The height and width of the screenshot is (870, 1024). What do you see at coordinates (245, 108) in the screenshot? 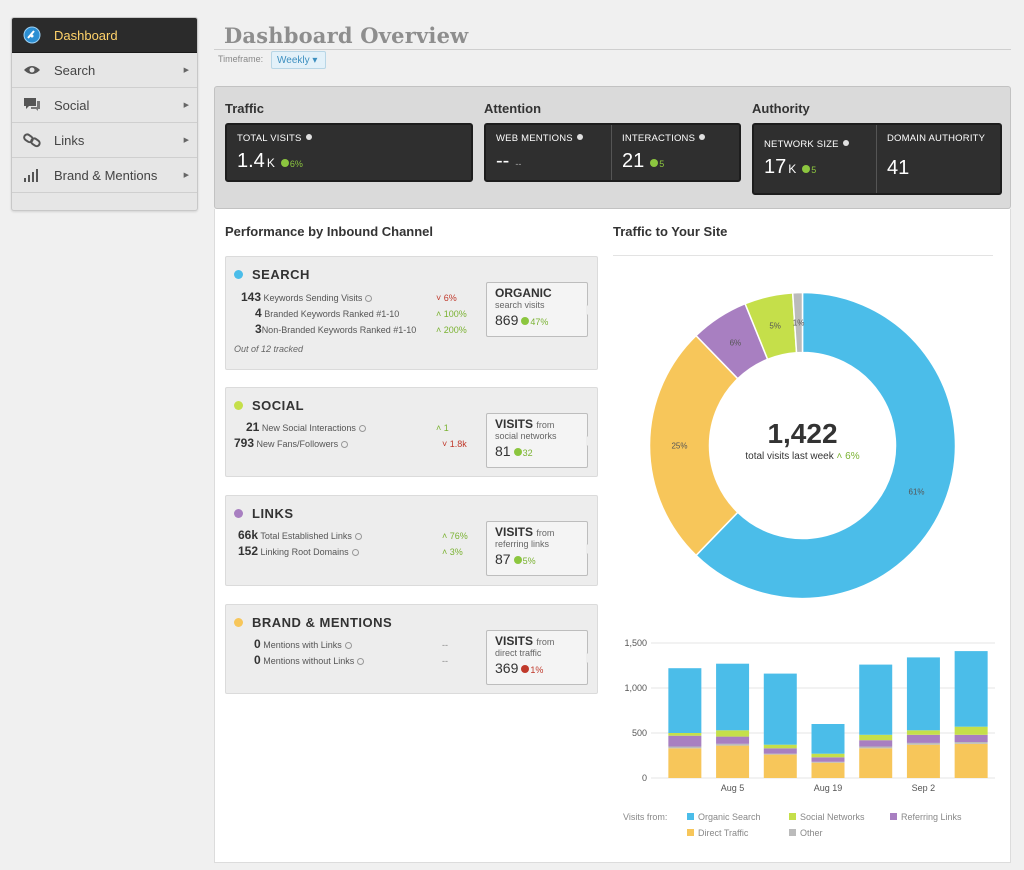
I see `traffic-heading: Traffic` at bounding box center [245, 108].